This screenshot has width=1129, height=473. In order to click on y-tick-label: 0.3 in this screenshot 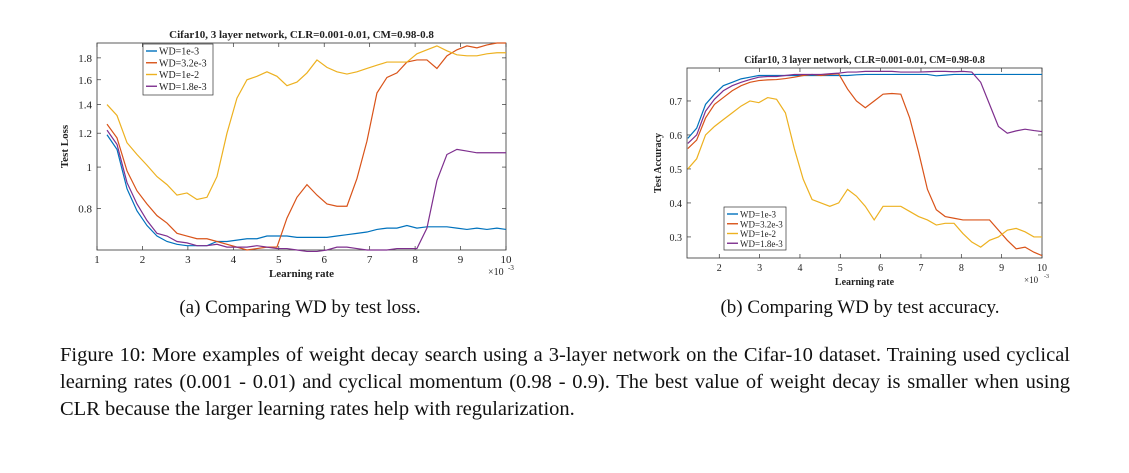, I will do `click(676, 238)`.